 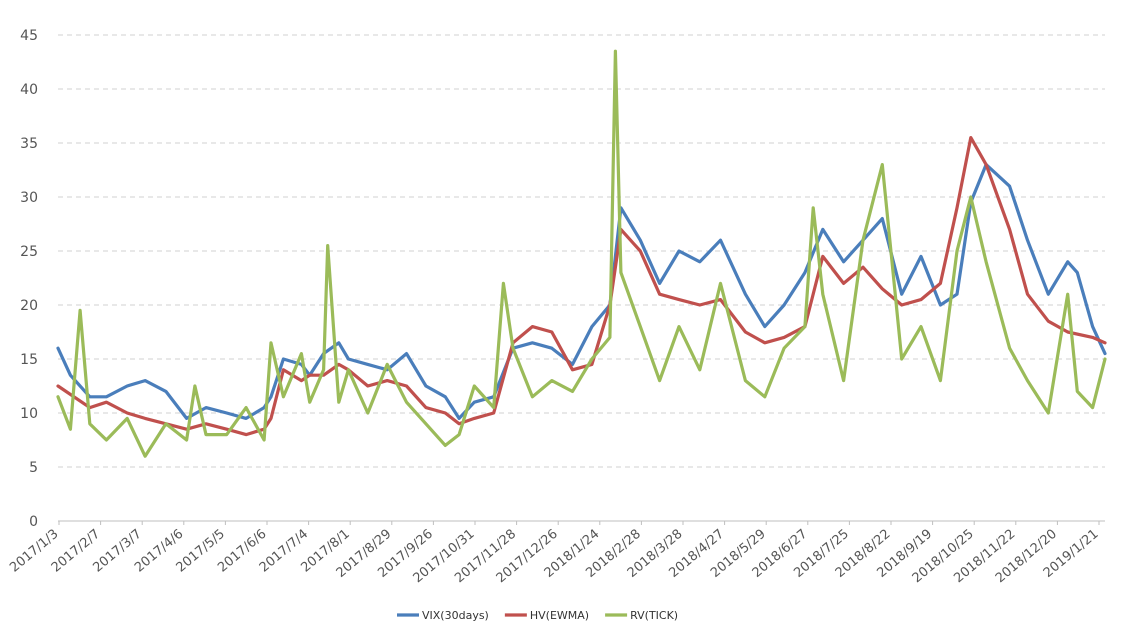 What do you see at coordinates (29, 306) in the screenshot?
I see `y-tick-label: 20` at bounding box center [29, 306].